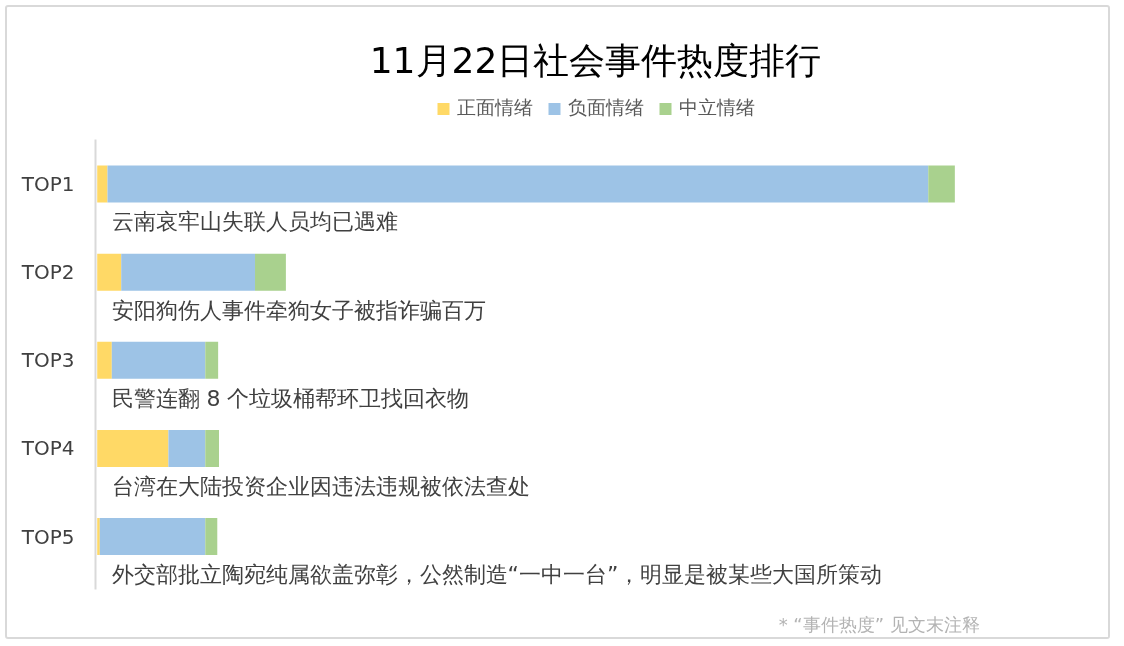 The width and height of the screenshot is (1124, 646). Describe the element at coordinates (494, 107) in the screenshot. I see `legend-label: 正面情绪` at that location.